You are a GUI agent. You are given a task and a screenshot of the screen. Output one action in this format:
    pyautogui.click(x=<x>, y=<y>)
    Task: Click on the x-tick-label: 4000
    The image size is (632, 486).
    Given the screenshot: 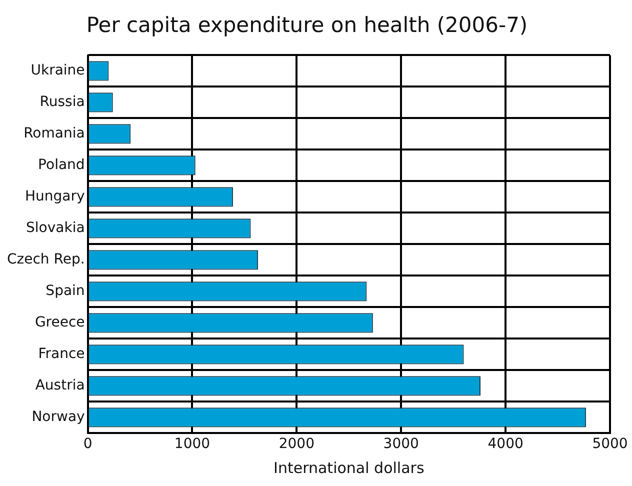 What is the action you would take?
    pyautogui.click(x=506, y=444)
    